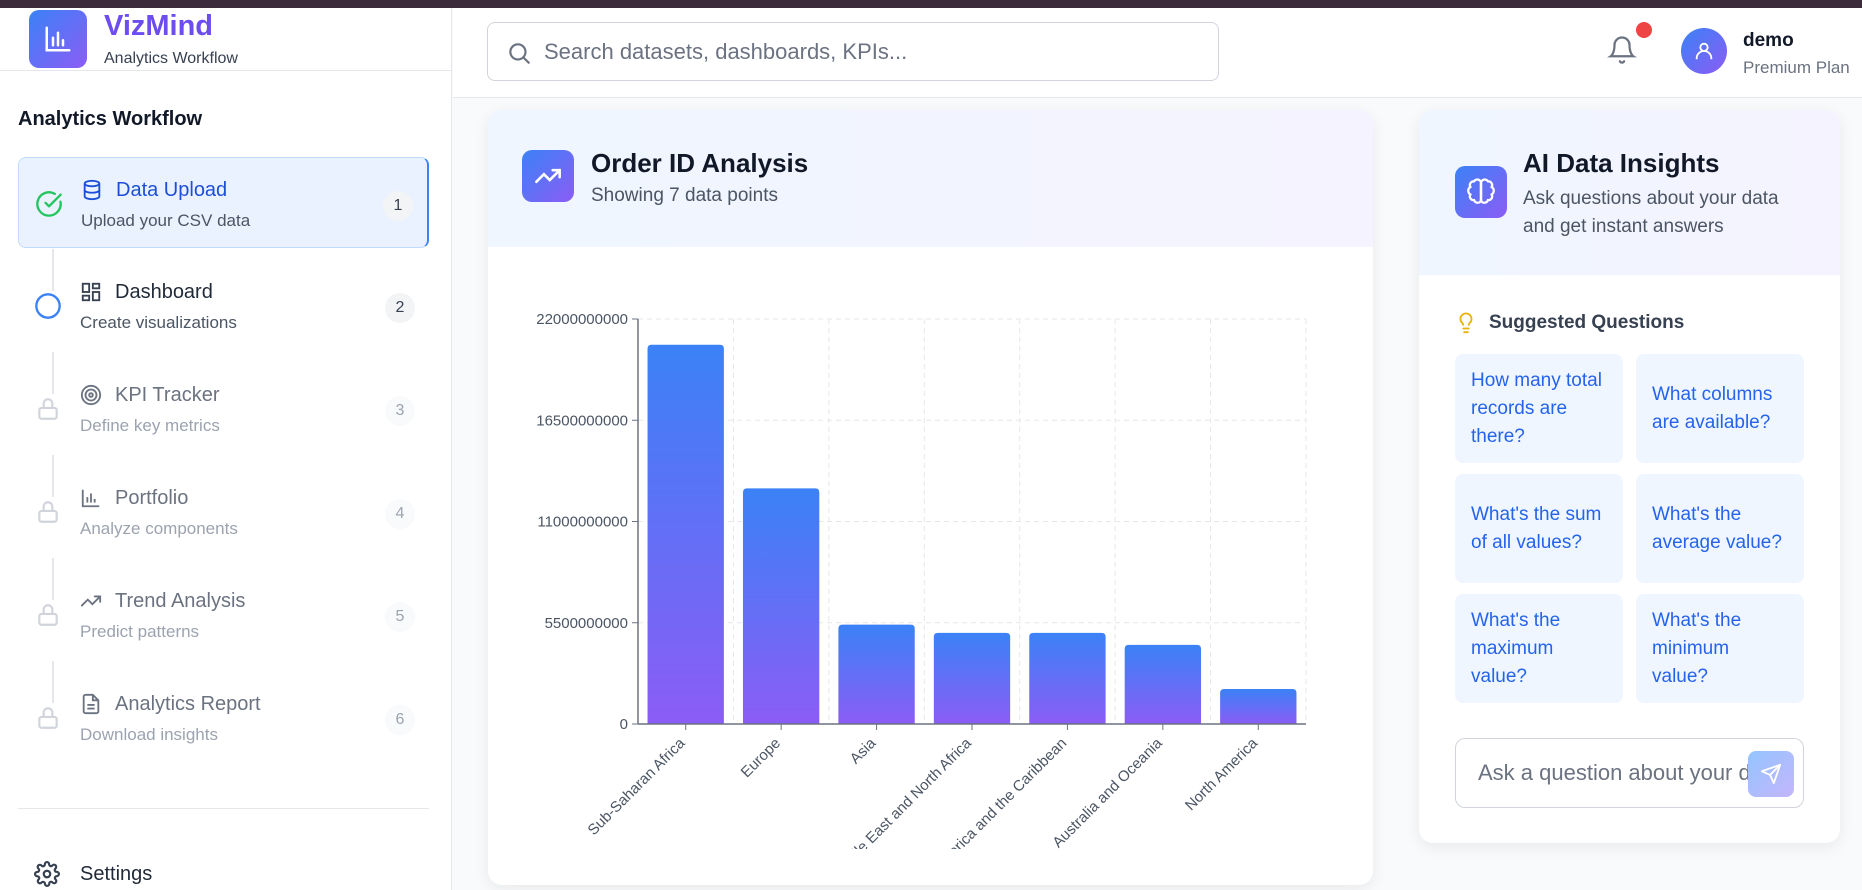 This screenshot has width=1862, height=890. Describe the element at coordinates (116, 874) in the screenshot. I see `settings-label: Settings` at that location.